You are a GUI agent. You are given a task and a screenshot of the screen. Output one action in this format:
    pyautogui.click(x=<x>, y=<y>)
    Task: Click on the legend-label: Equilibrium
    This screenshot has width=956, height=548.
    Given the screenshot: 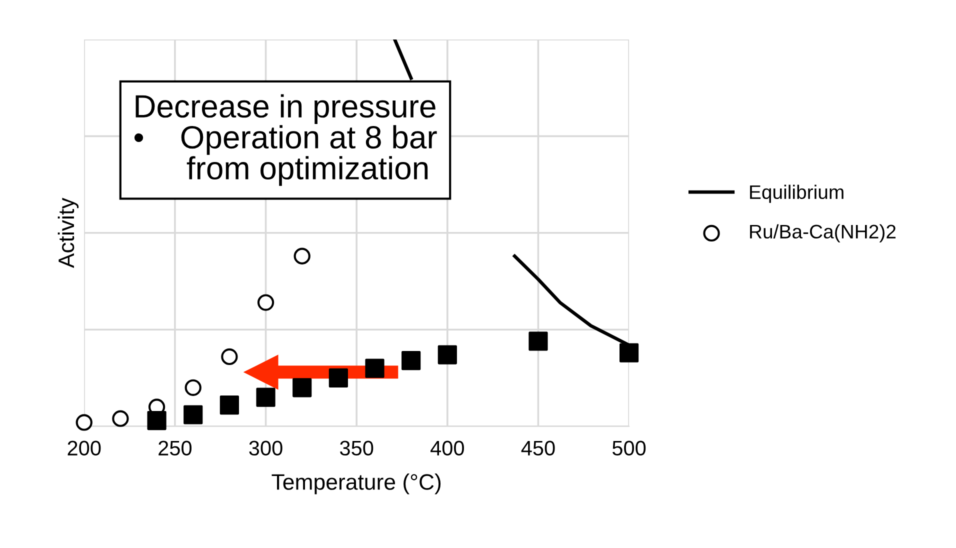 What is the action you would take?
    pyautogui.click(x=797, y=193)
    